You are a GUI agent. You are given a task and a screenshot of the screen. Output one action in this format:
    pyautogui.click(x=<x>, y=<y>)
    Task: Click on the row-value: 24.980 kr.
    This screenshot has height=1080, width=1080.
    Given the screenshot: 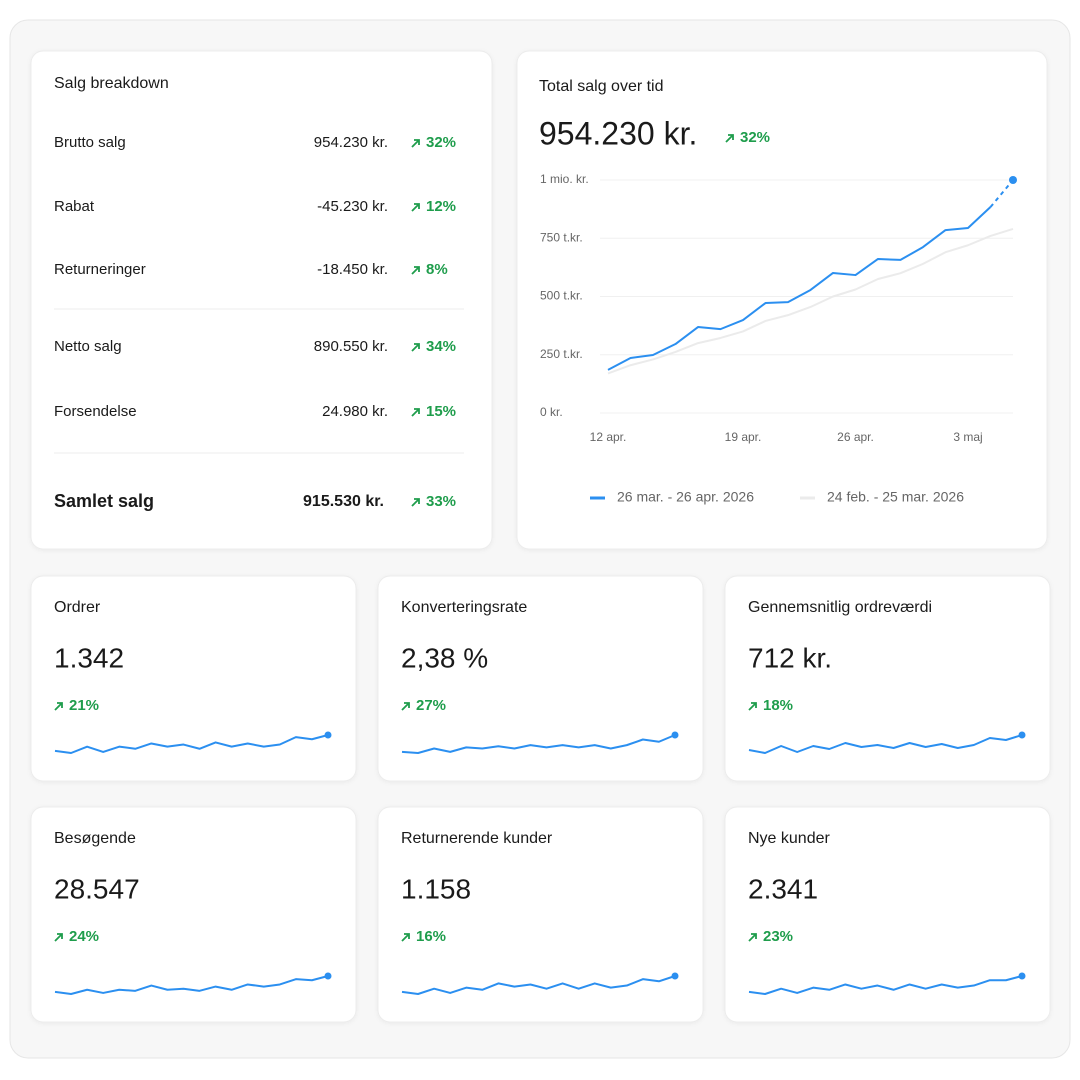 What is the action you would take?
    pyautogui.click(x=355, y=411)
    